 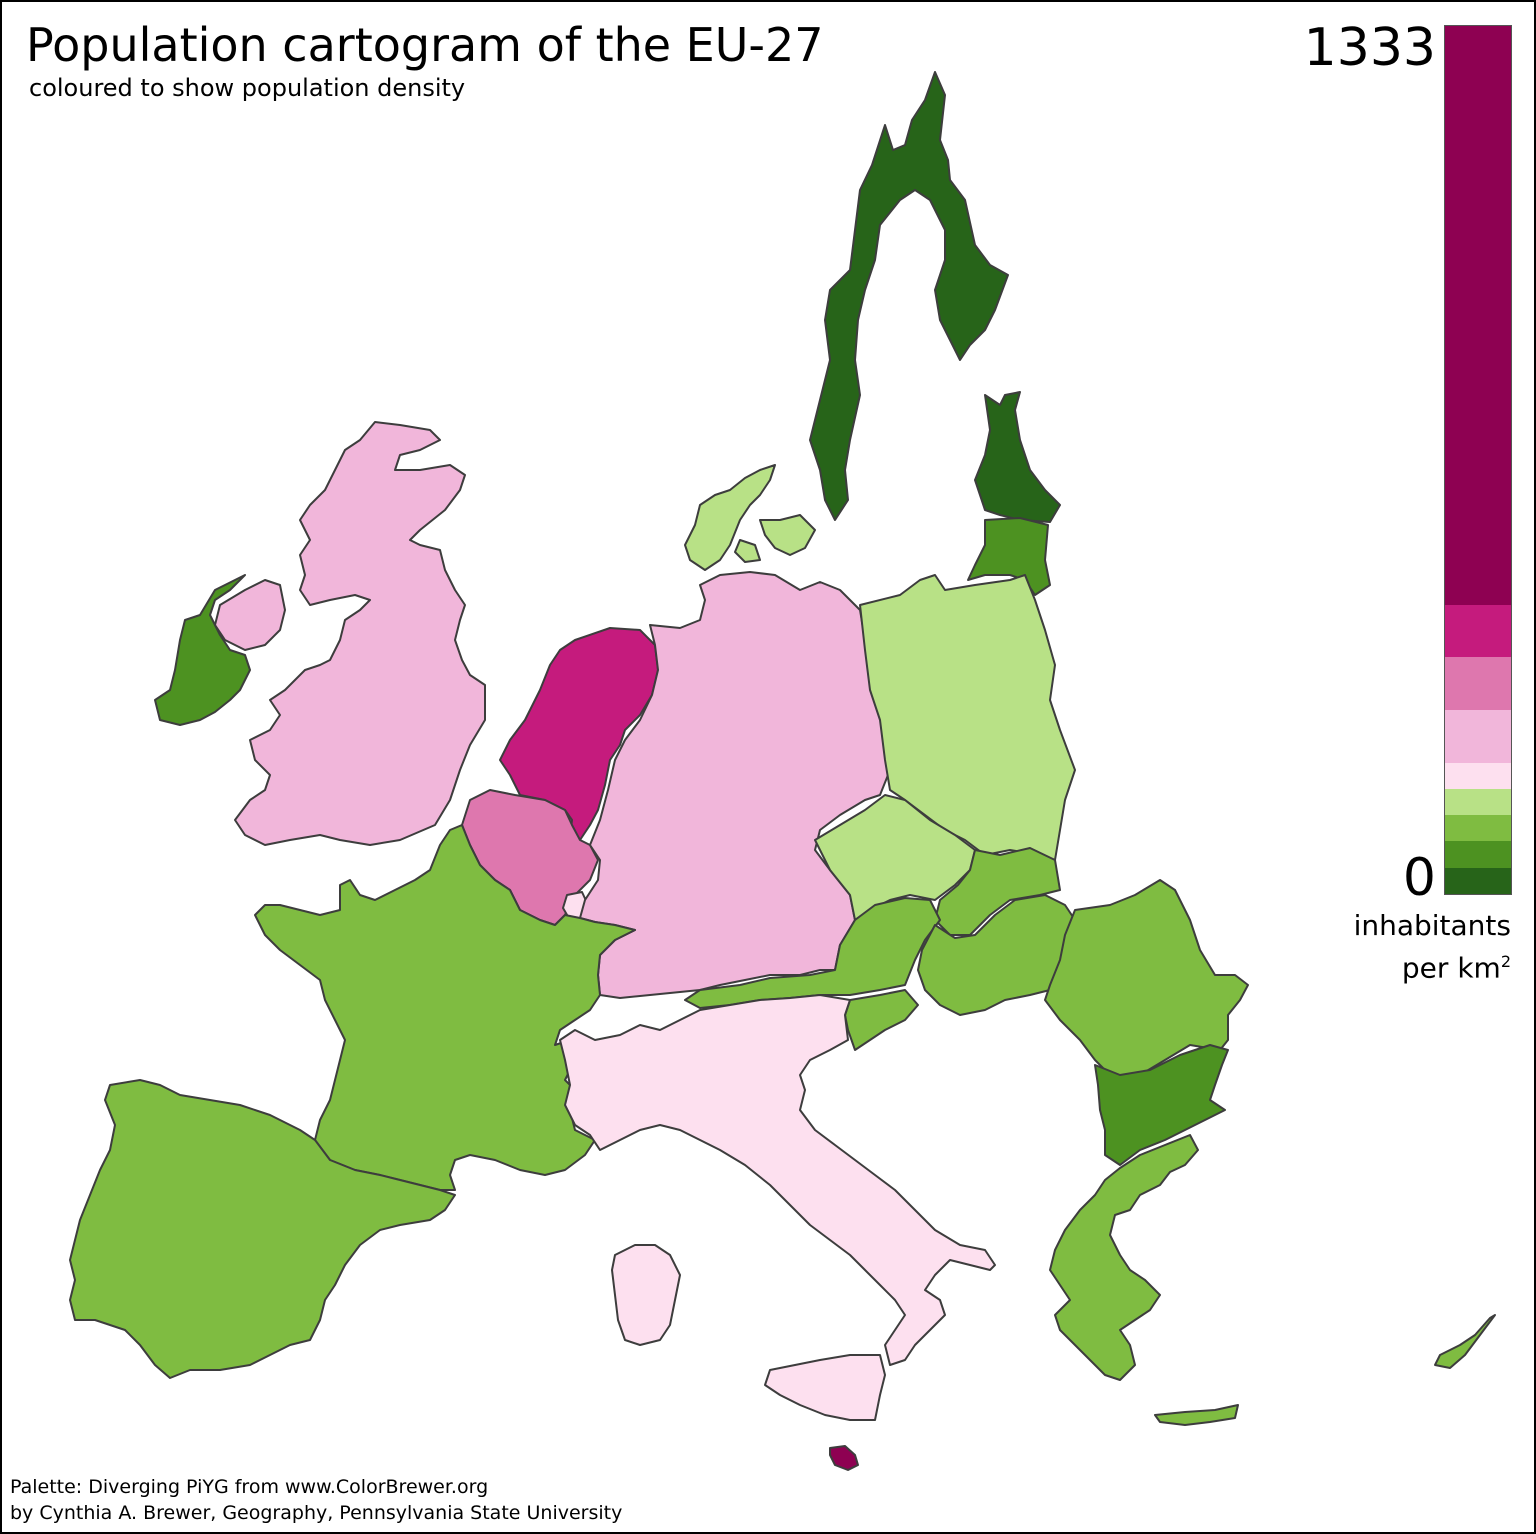 What do you see at coordinates (895, 857) in the screenshot?
I see `region-czech-republic` at bounding box center [895, 857].